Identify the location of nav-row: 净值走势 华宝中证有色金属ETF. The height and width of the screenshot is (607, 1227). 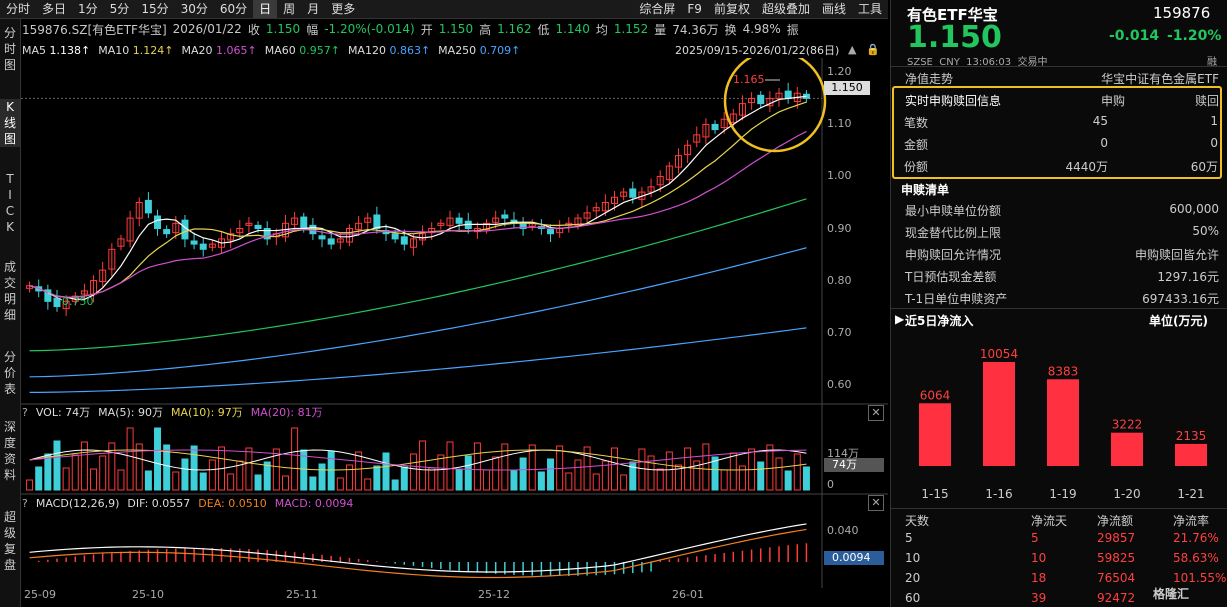
(1062, 78).